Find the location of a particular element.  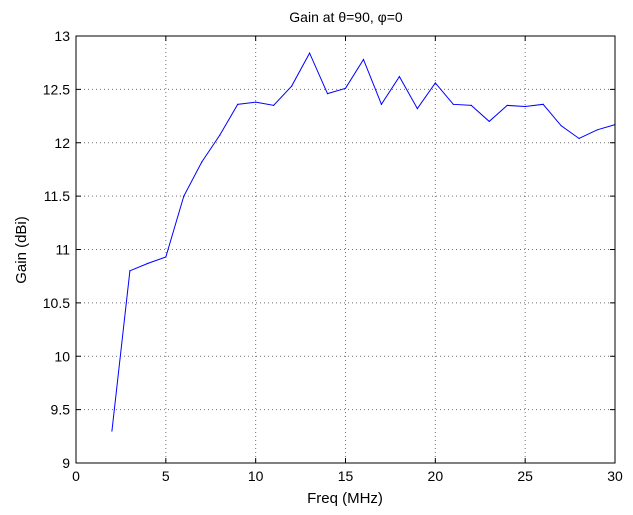

chart-title: Gain at θ=90, φ=0 is located at coordinates (346, 17).